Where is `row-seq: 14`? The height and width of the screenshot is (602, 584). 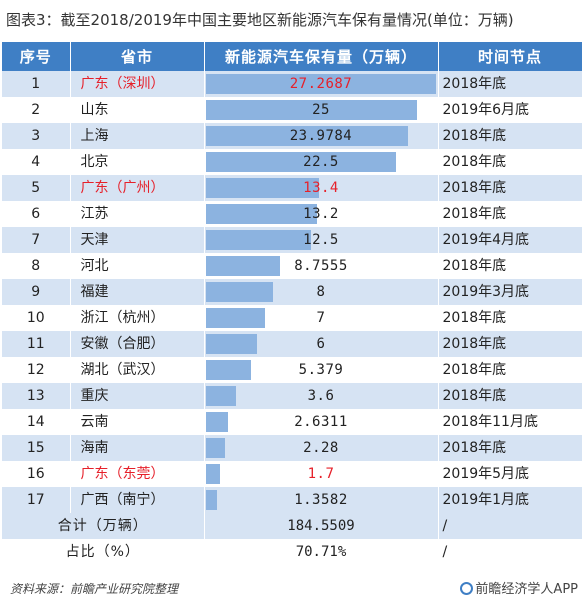 row-seq: 14 is located at coordinates (36, 422).